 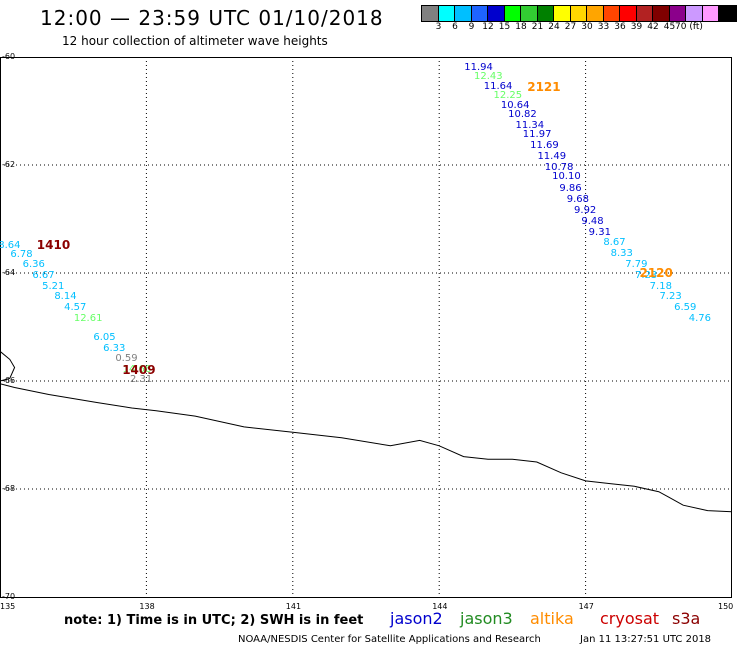 What do you see at coordinates (646, 639) in the screenshot?
I see `footer-timestamp: Jan 11 13:27:51 UTC 2018` at bounding box center [646, 639].